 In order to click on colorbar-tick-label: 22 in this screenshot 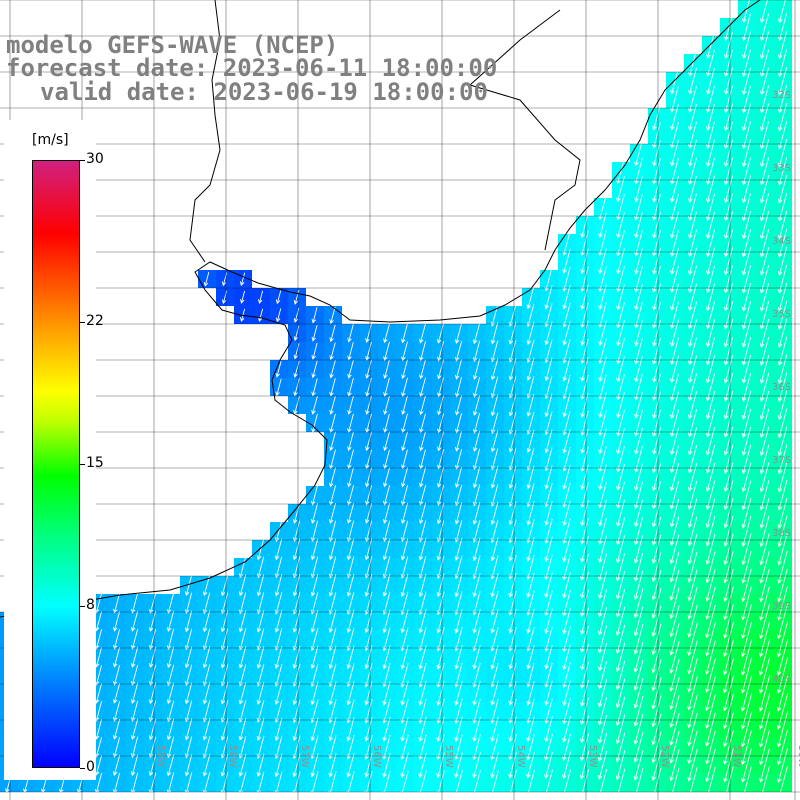, I will do `click(95, 321)`.